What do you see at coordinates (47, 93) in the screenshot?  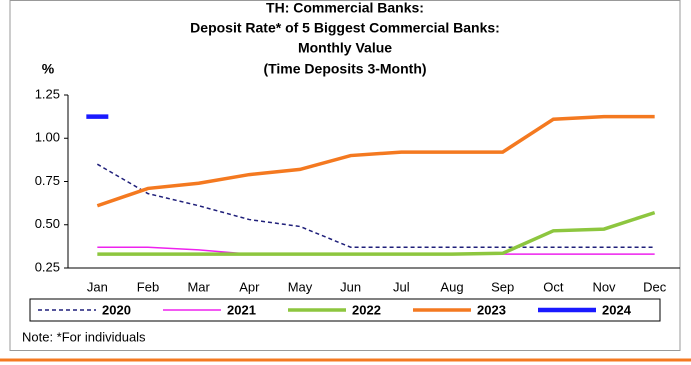 I see `y-tick-label: 1.25` at bounding box center [47, 93].